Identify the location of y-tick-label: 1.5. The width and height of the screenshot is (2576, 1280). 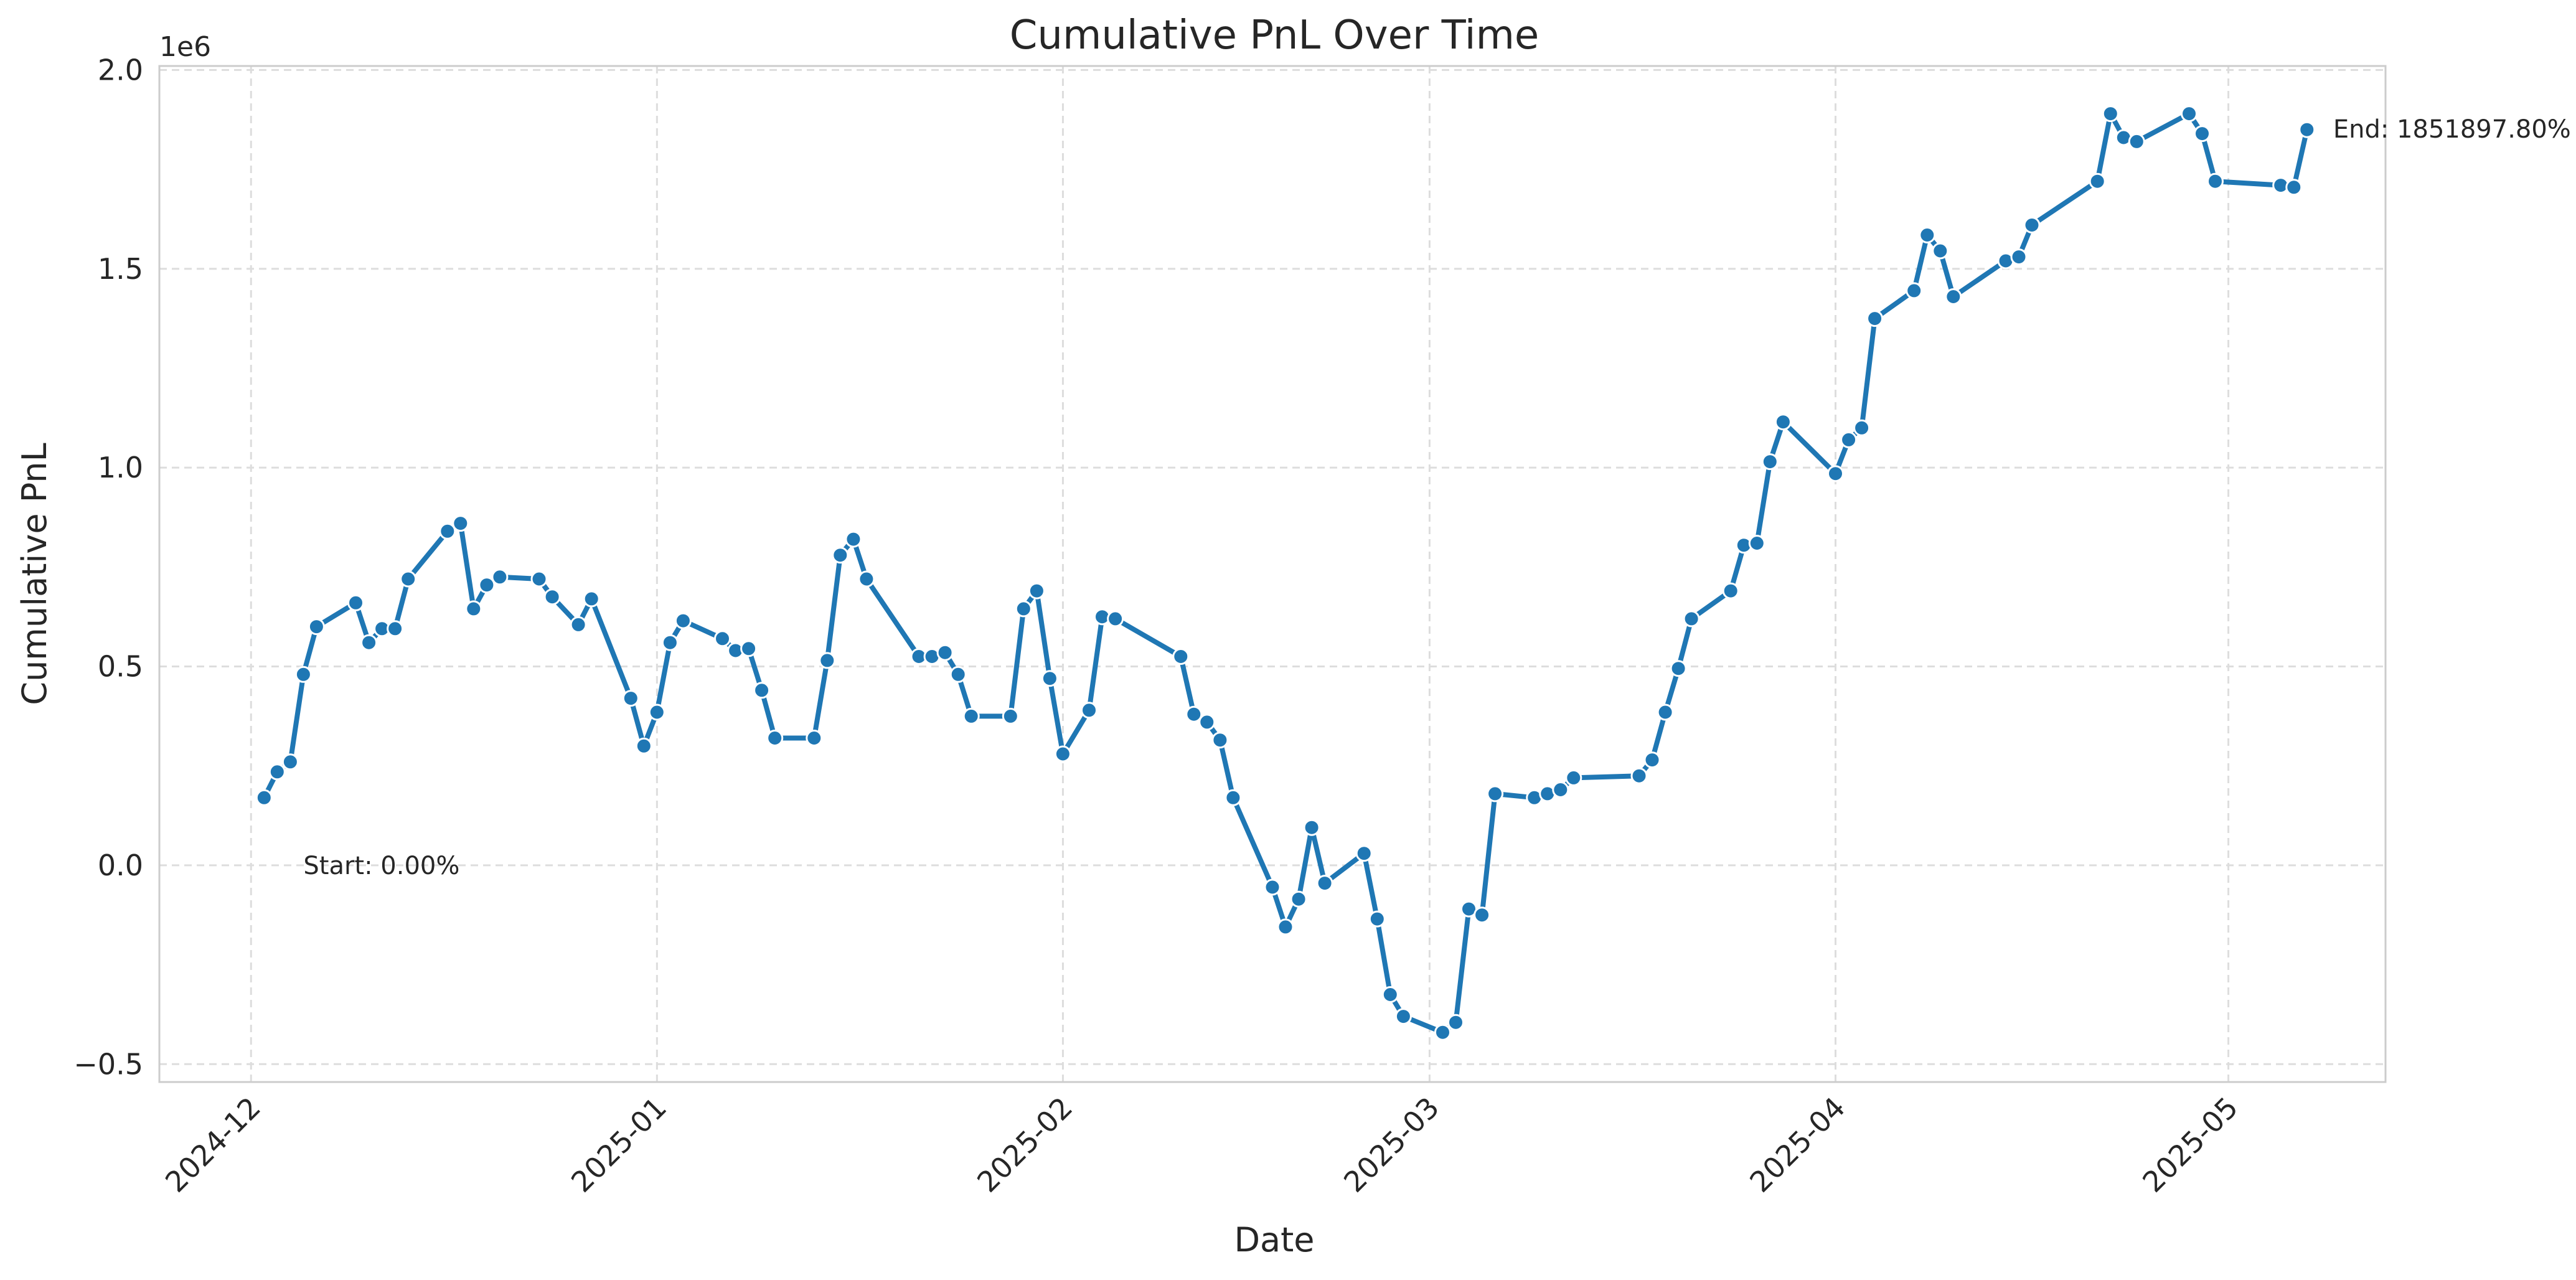
(120, 269).